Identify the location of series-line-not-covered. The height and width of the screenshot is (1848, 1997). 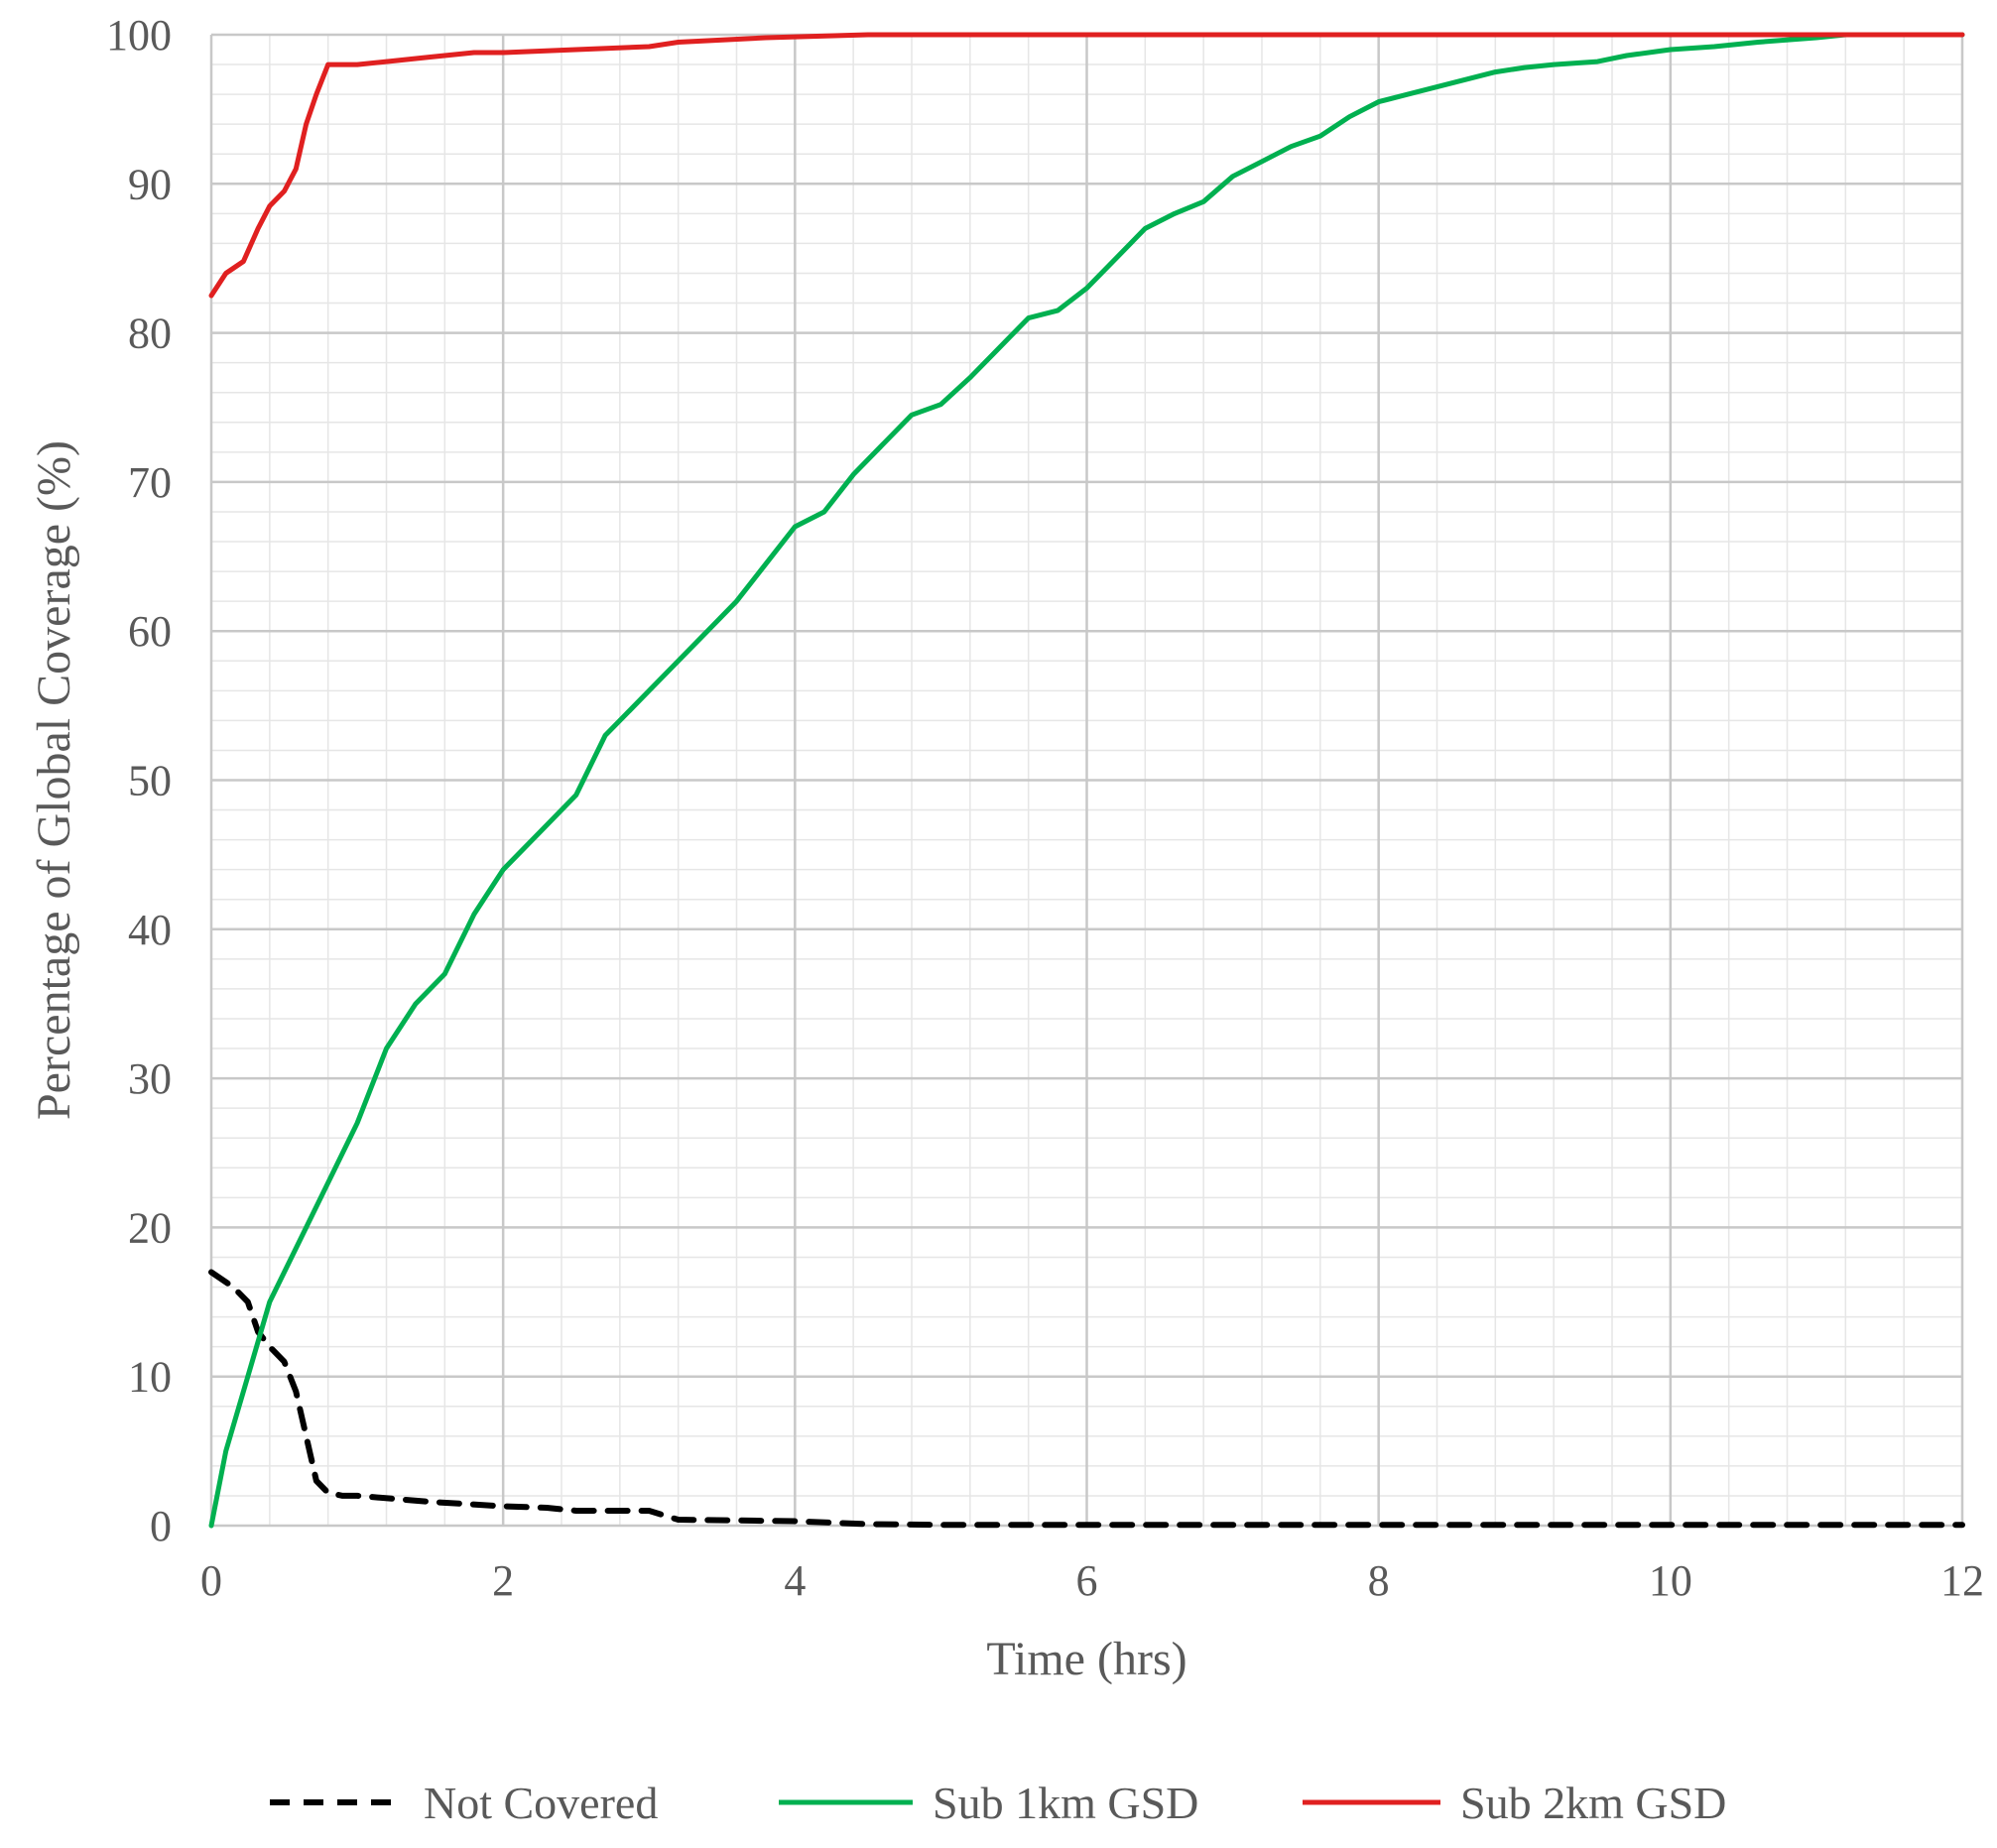
(1087, 1399).